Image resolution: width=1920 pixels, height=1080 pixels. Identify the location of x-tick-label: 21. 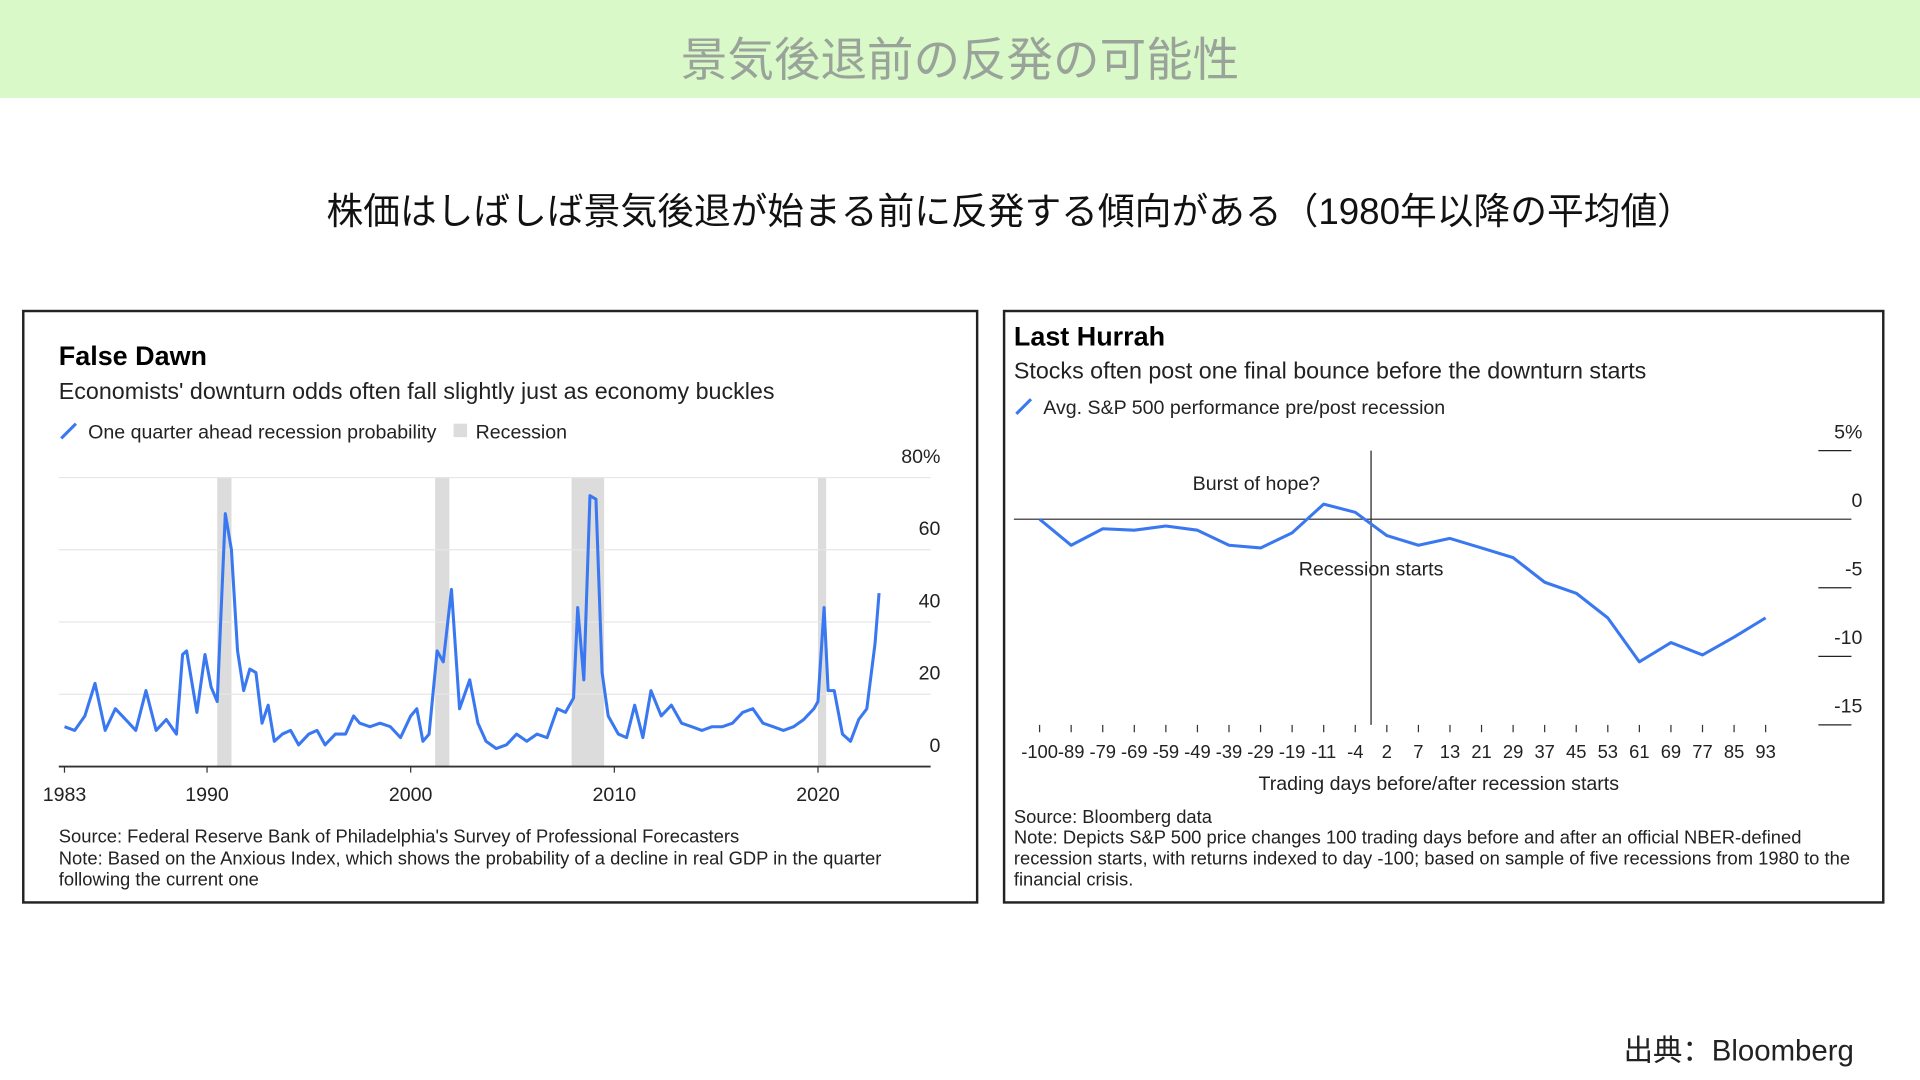
(1481, 751).